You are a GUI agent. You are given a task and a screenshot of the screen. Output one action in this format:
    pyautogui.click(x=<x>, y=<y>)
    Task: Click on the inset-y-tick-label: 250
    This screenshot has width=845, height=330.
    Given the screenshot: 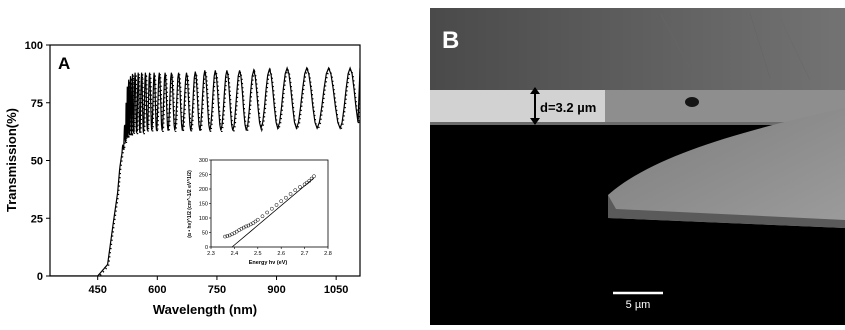 What is the action you would take?
    pyautogui.click(x=203, y=176)
    